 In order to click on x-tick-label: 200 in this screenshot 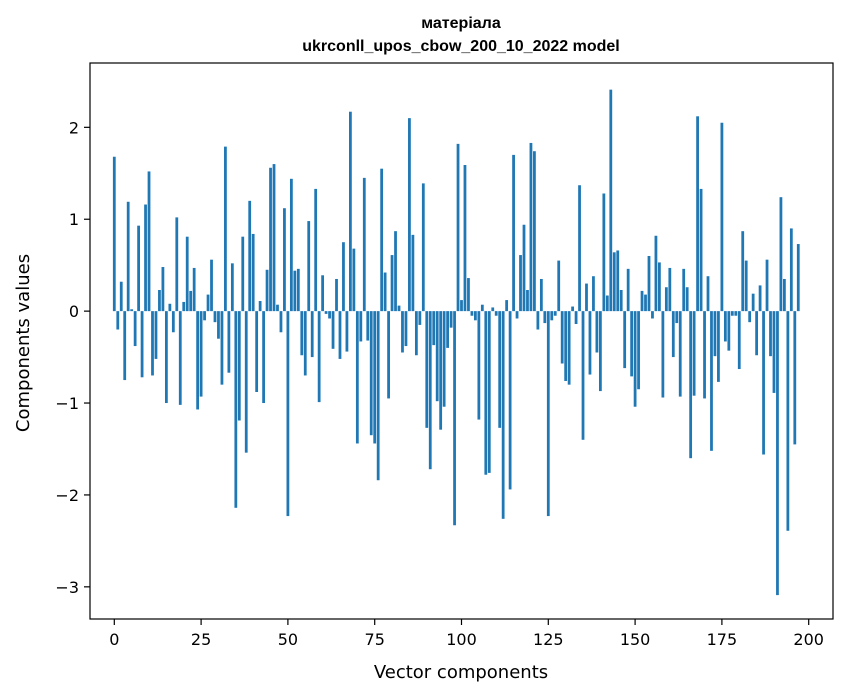, I will do `click(808, 639)`.